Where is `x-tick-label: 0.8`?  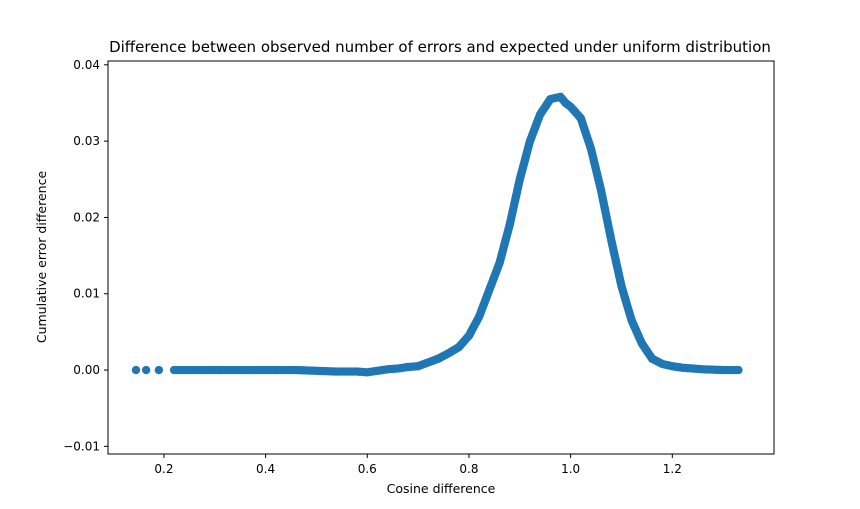
x-tick-label: 0.8 is located at coordinates (468, 469).